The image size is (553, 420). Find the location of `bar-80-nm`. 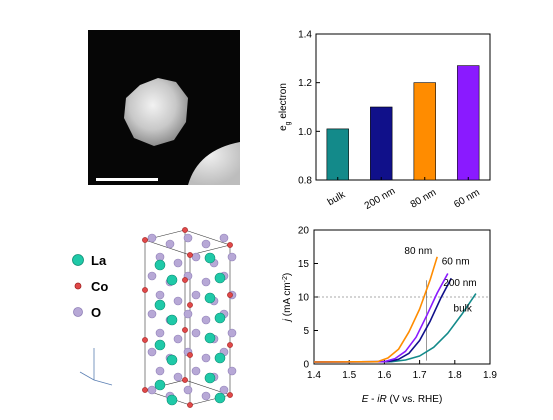

bar-80-nm is located at coordinates (424, 131).